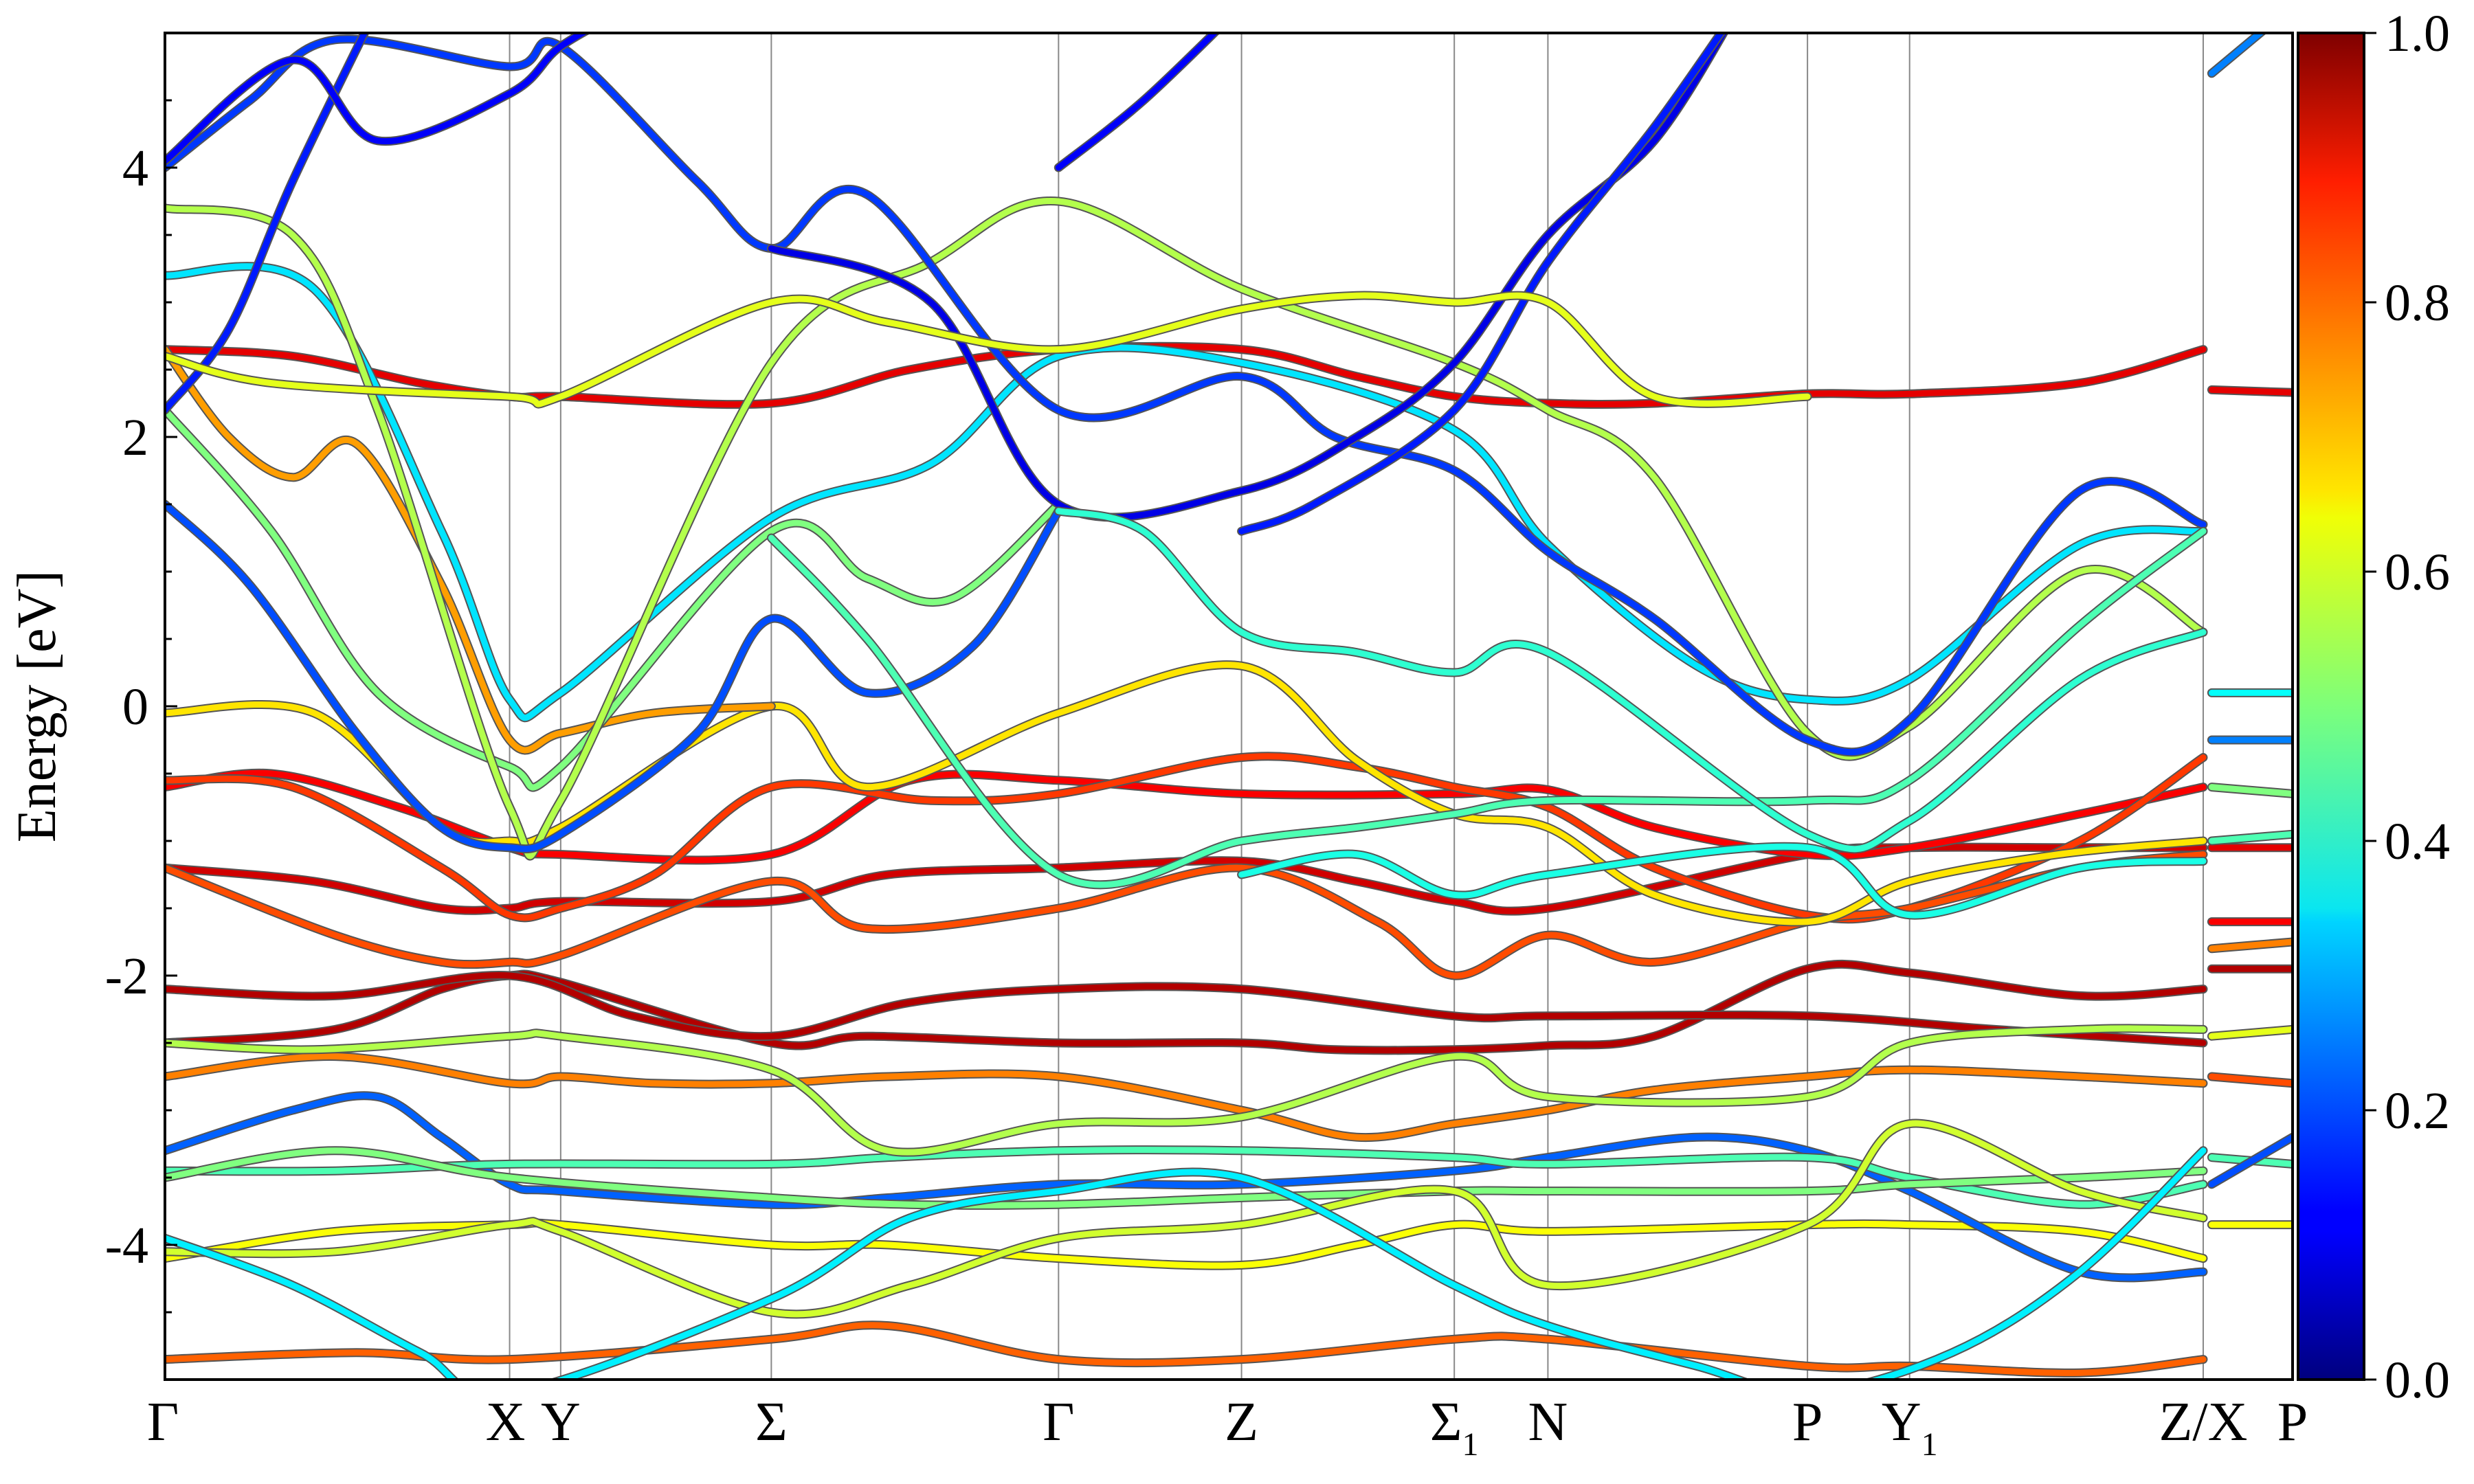  Describe the element at coordinates (135, 707) in the screenshot. I see `y-tick-label: 0` at that location.